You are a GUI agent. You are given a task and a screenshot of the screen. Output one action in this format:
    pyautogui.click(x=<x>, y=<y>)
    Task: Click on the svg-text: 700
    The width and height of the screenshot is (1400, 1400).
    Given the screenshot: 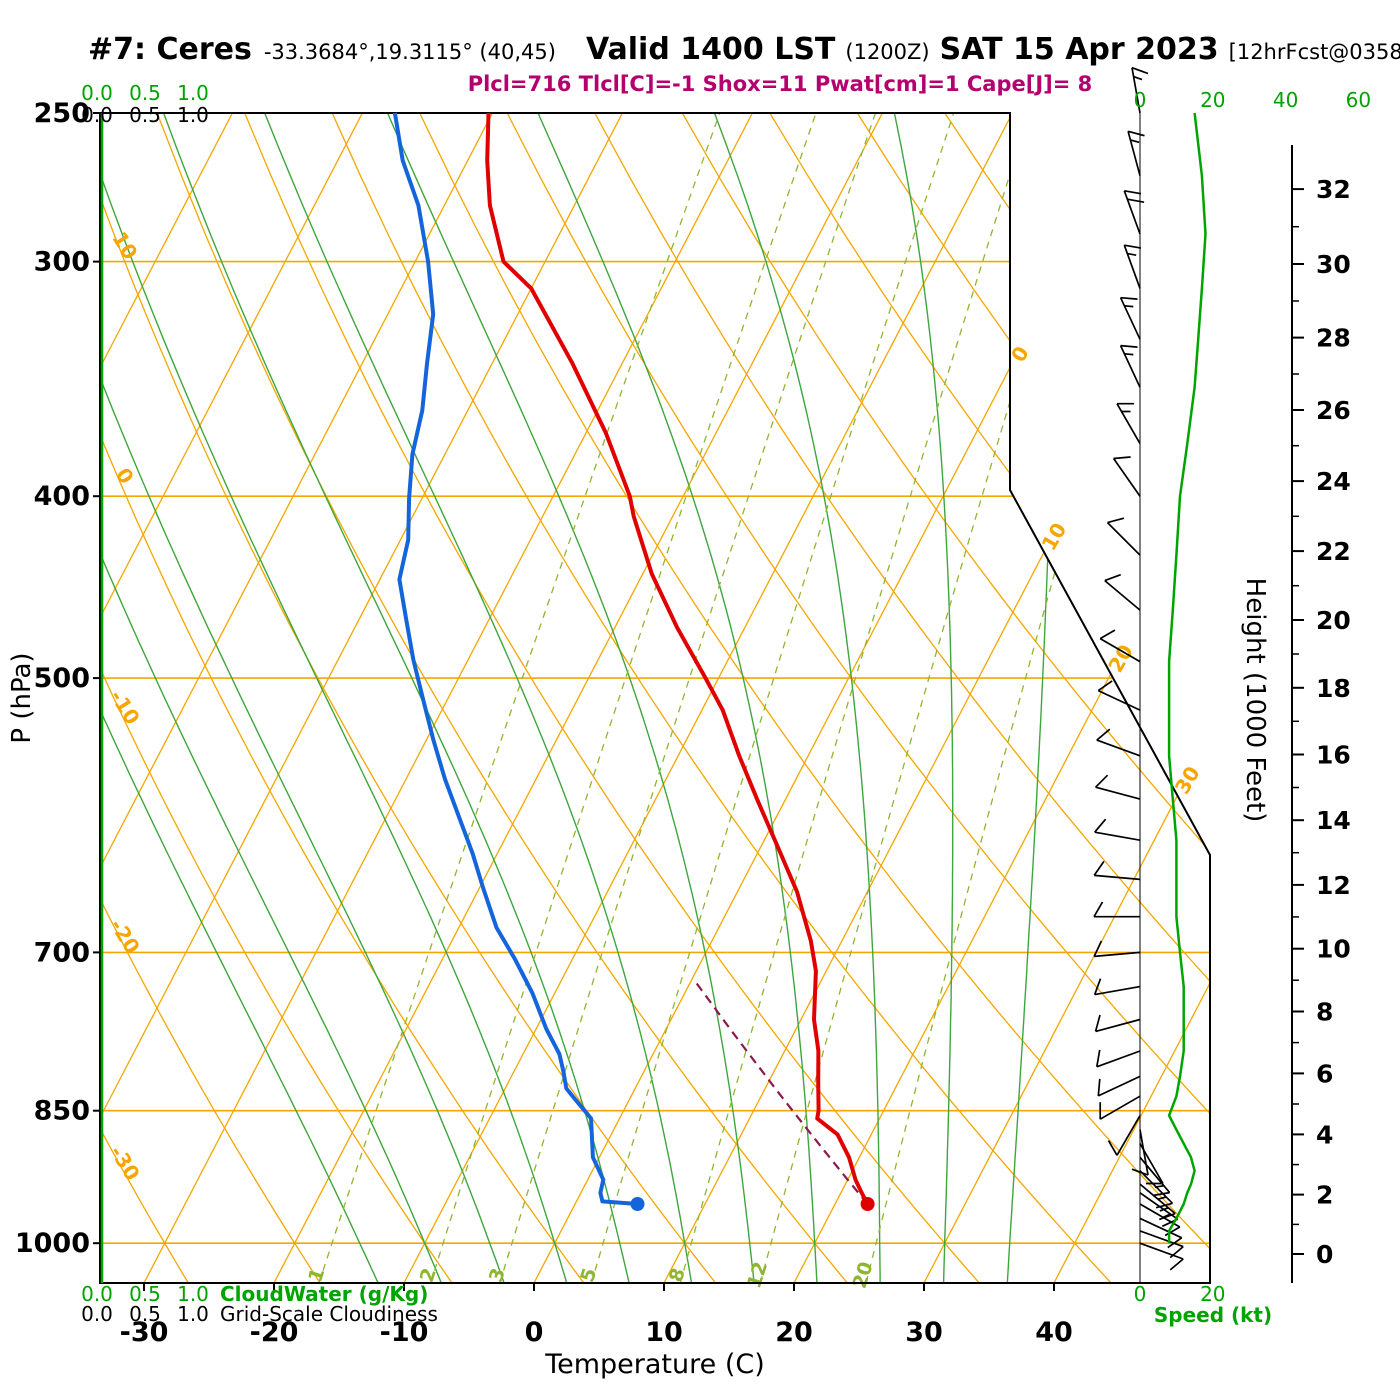 What is the action you would take?
    pyautogui.click(x=62, y=952)
    